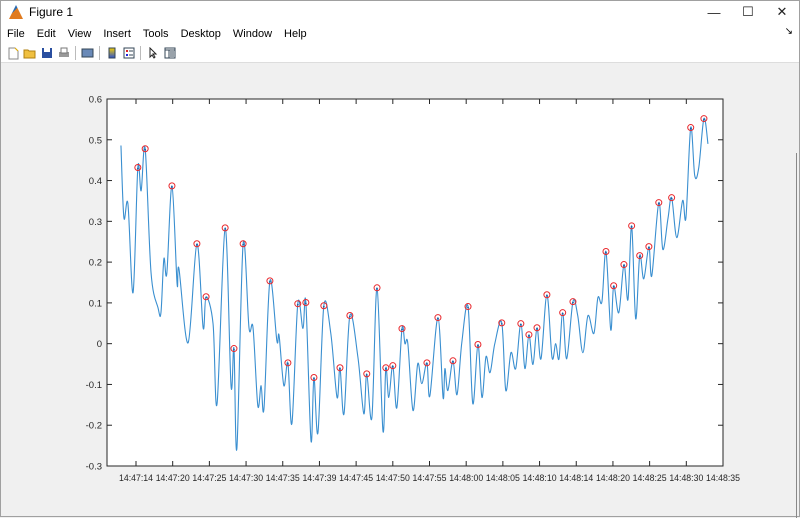  What do you see at coordinates (503, 478) in the screenshot?
I see `x-tick-label: 14:48:05` at bounding box center [503, 478].